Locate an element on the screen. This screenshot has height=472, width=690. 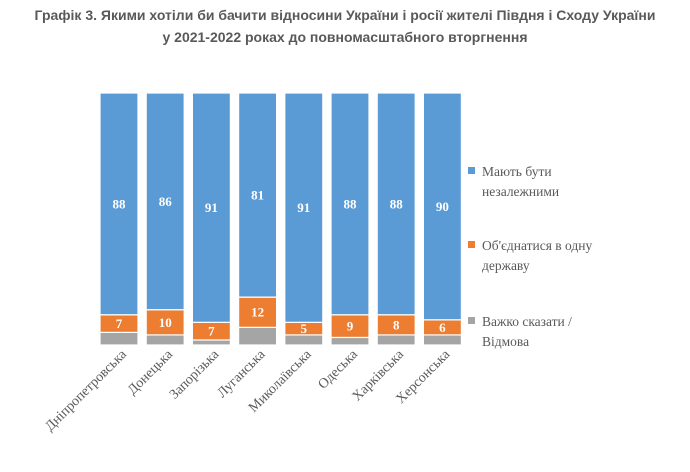
x-tick-label-0: Дніпропетровська is located at coordinates (87, 391).